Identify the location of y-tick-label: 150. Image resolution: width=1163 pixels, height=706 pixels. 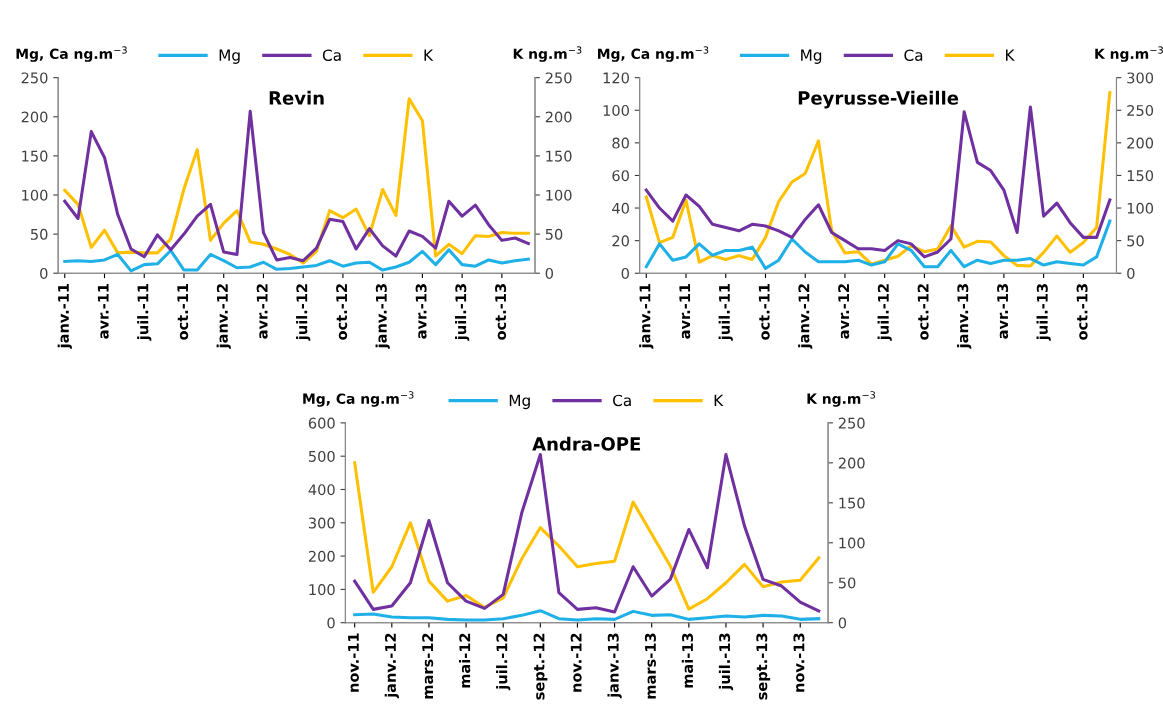
(35, 156).